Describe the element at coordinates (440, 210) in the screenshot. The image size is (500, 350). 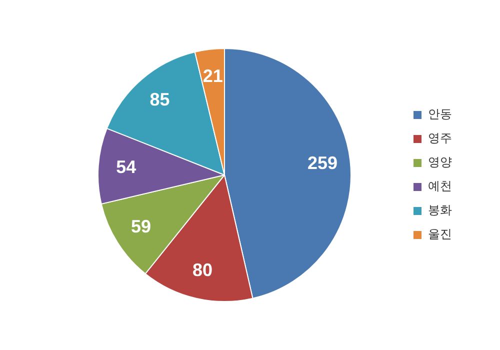
I see `legend-label: 봉화` at that location.